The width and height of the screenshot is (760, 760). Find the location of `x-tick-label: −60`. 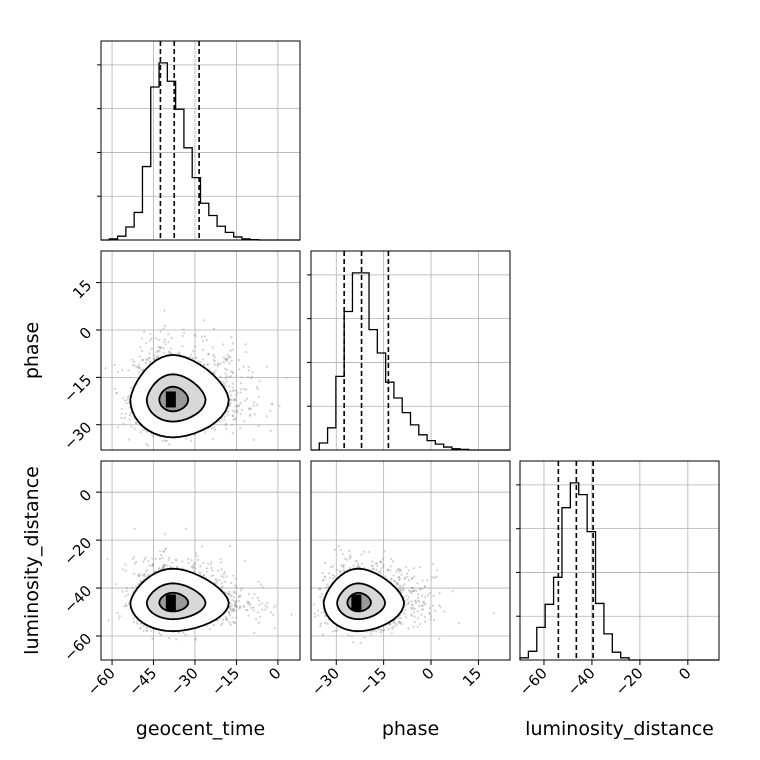

x-tick-label: −60 is located at coordinates (101, 681).